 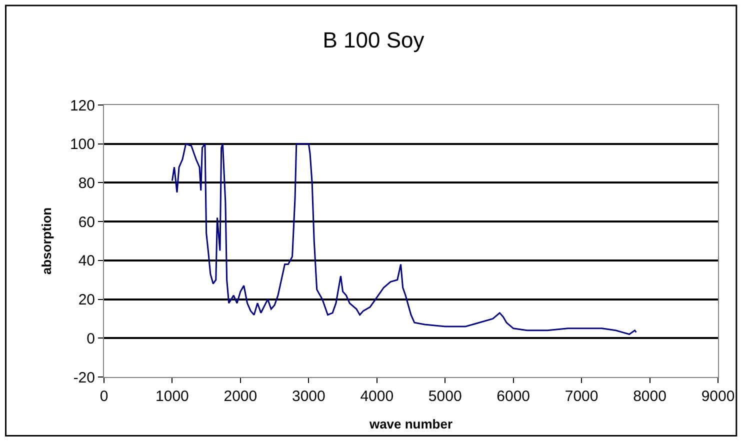 I want to click on x-tick-label: 7000, so click(x=581, y=396).